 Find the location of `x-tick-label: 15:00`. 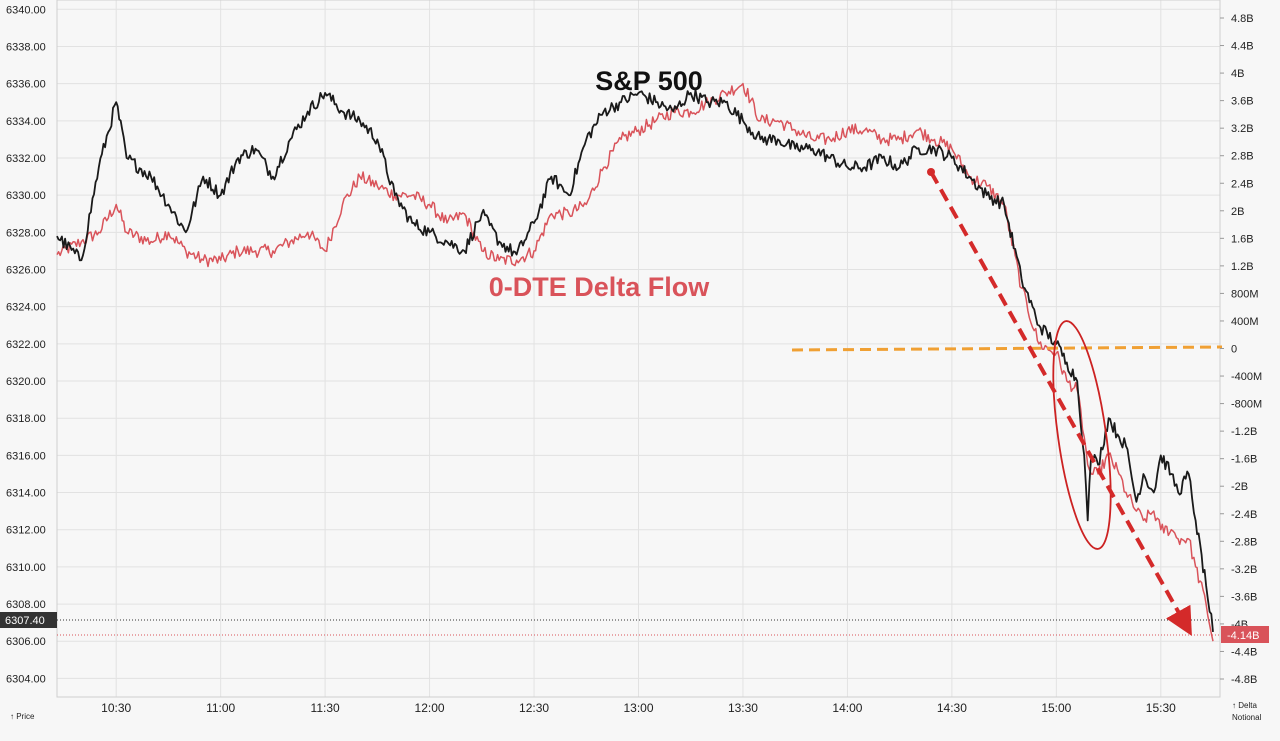

x-tick-label: 15:00 is located at coordinates (1056, 708).